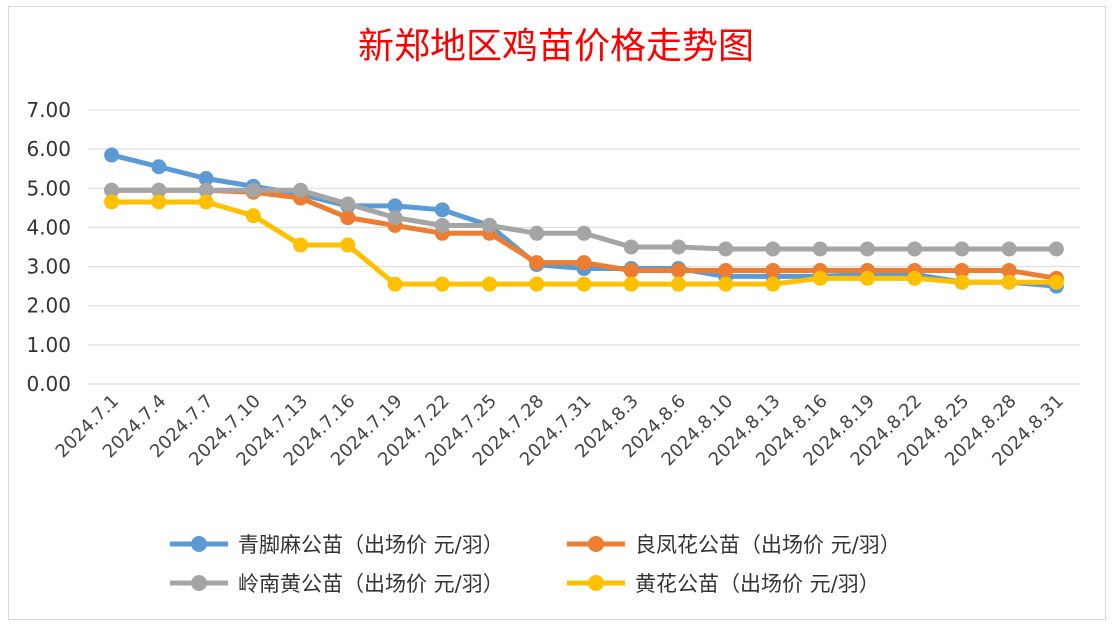 This screenshot has height=627, width=1112. I want to click on legend-item: 岭南黄公苗（出场价 元/羽）, so click(337, 584).